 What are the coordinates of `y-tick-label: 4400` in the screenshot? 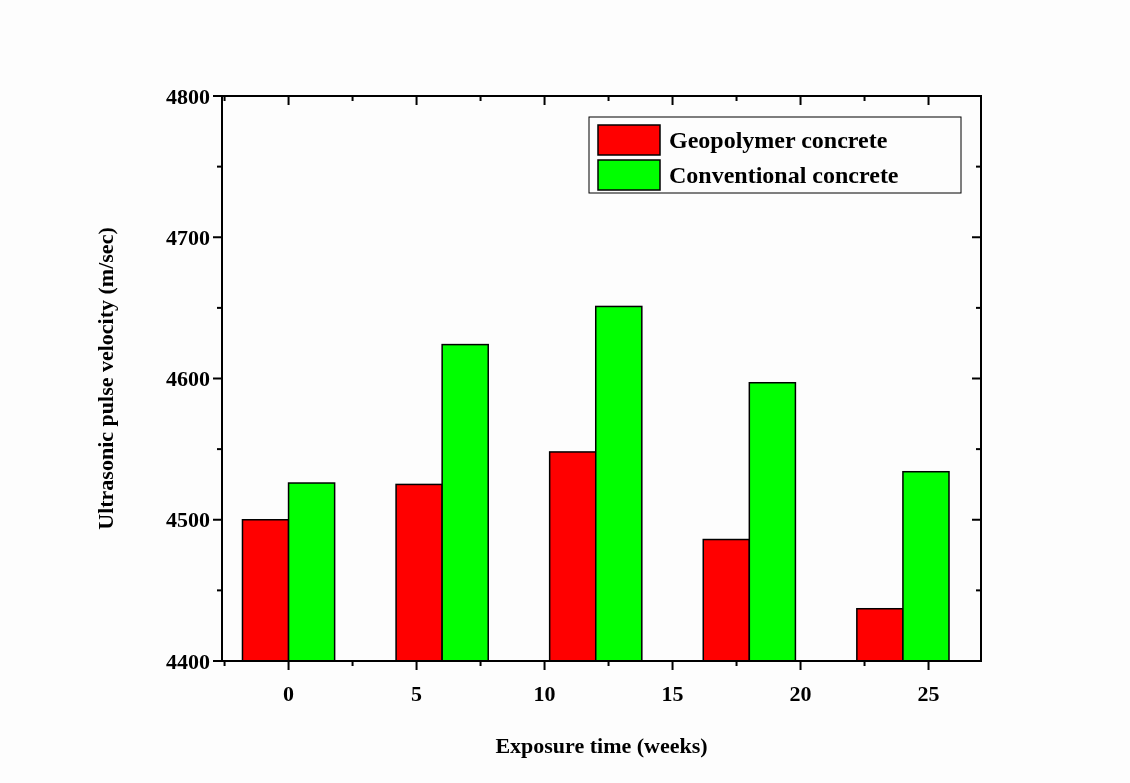 It's located at (188, 661).